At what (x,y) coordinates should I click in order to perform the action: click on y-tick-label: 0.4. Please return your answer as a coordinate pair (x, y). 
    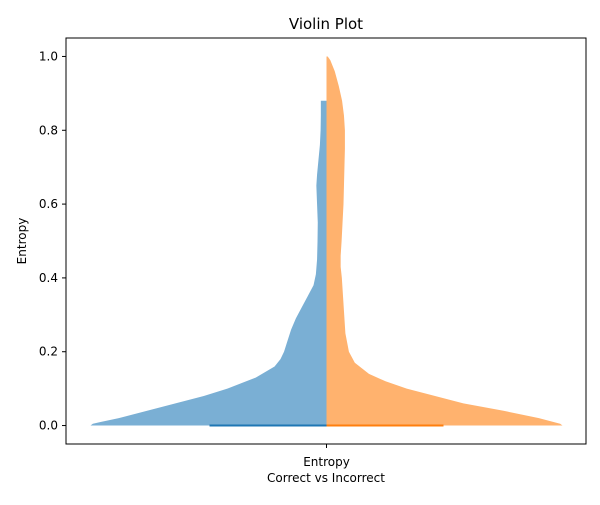
    Looking at the image, I should click on (48, 278).